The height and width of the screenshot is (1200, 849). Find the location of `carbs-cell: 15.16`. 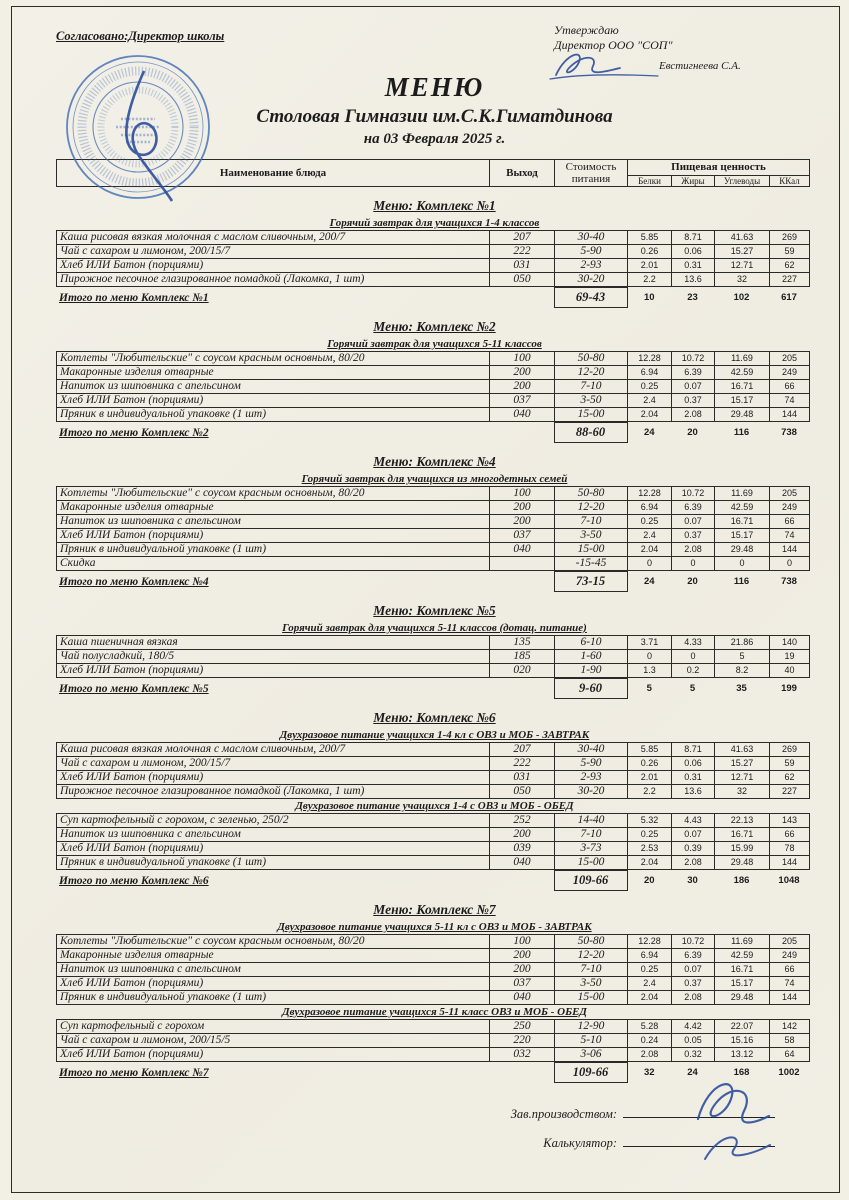

carbs-cell: 15.16 is located at coordinates (742, 1040).